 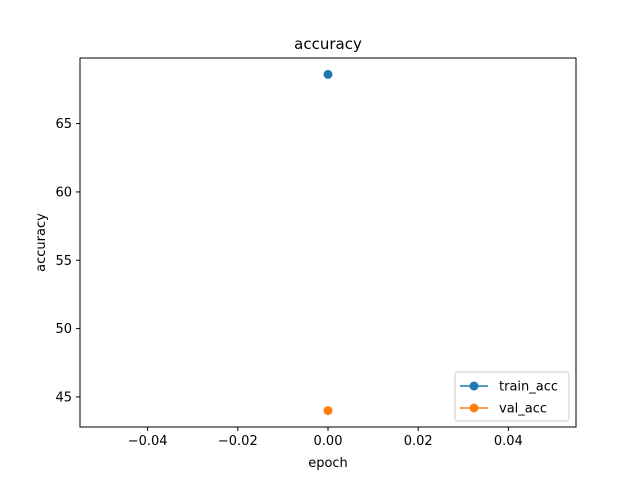 I want to click on y-tick-label: 50, so click(x=63, y=329).